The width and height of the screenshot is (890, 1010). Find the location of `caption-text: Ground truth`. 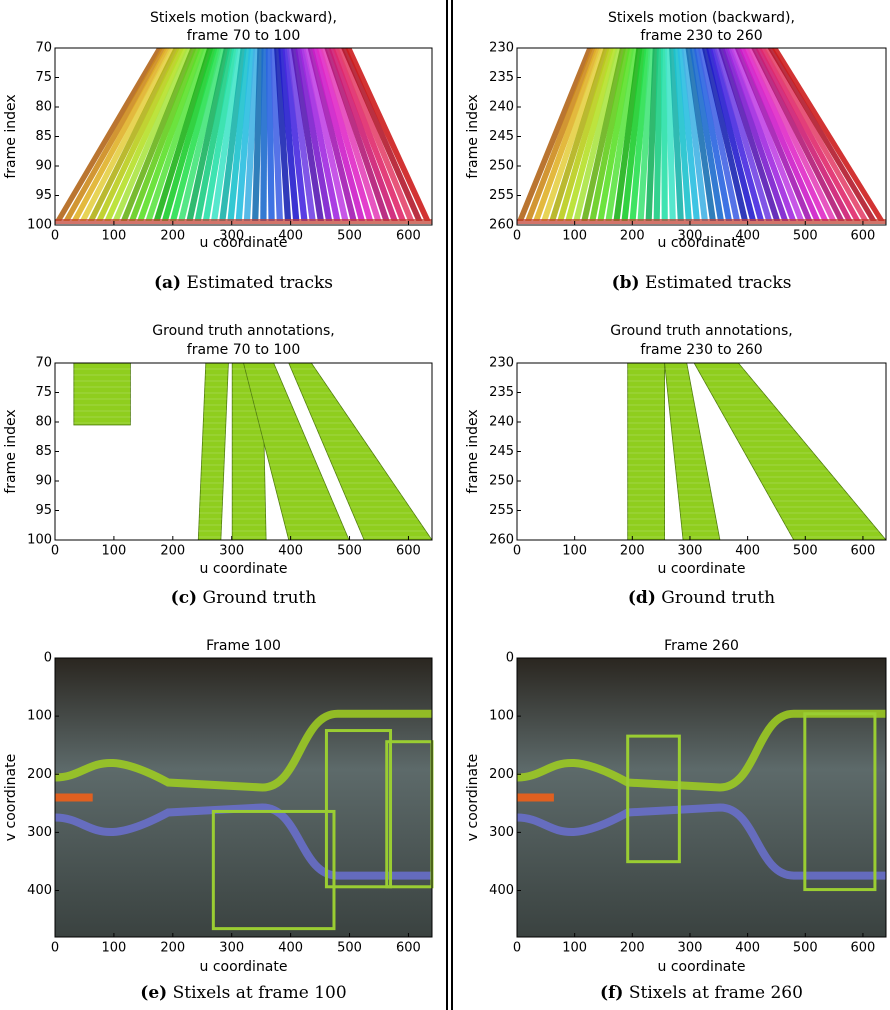

caption-text: Ground truth is located at coordinates (718, 598).